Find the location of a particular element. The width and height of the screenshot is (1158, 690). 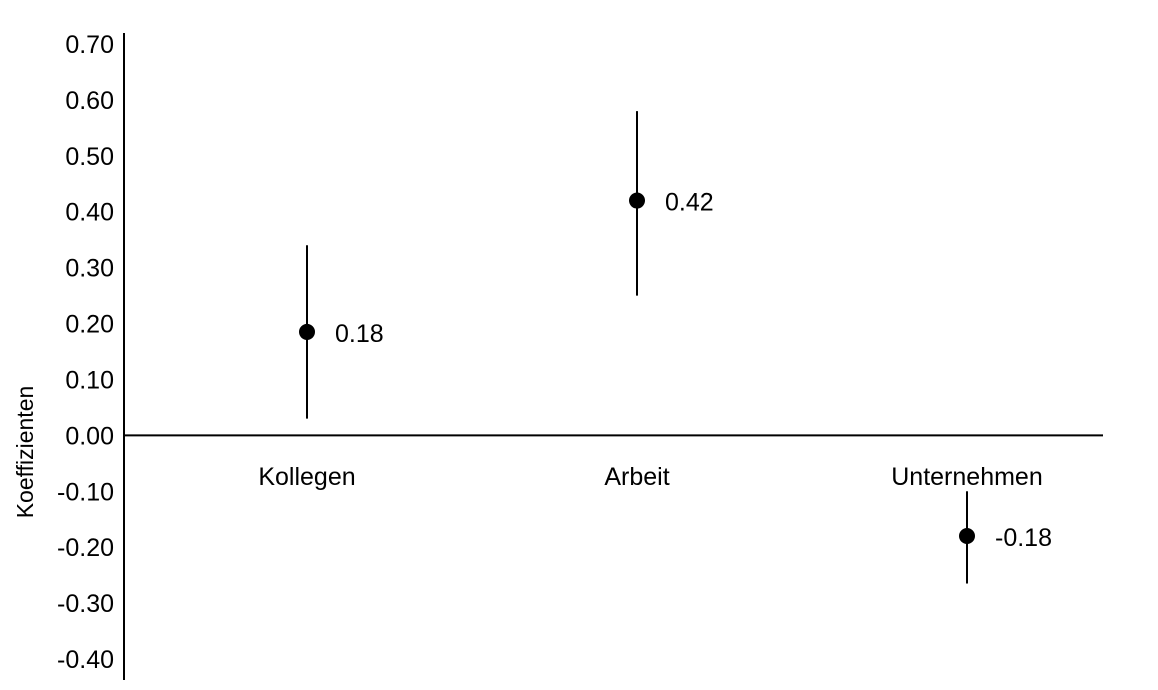

y-tick-label: 0.10 is located at coordinates (89, 380).